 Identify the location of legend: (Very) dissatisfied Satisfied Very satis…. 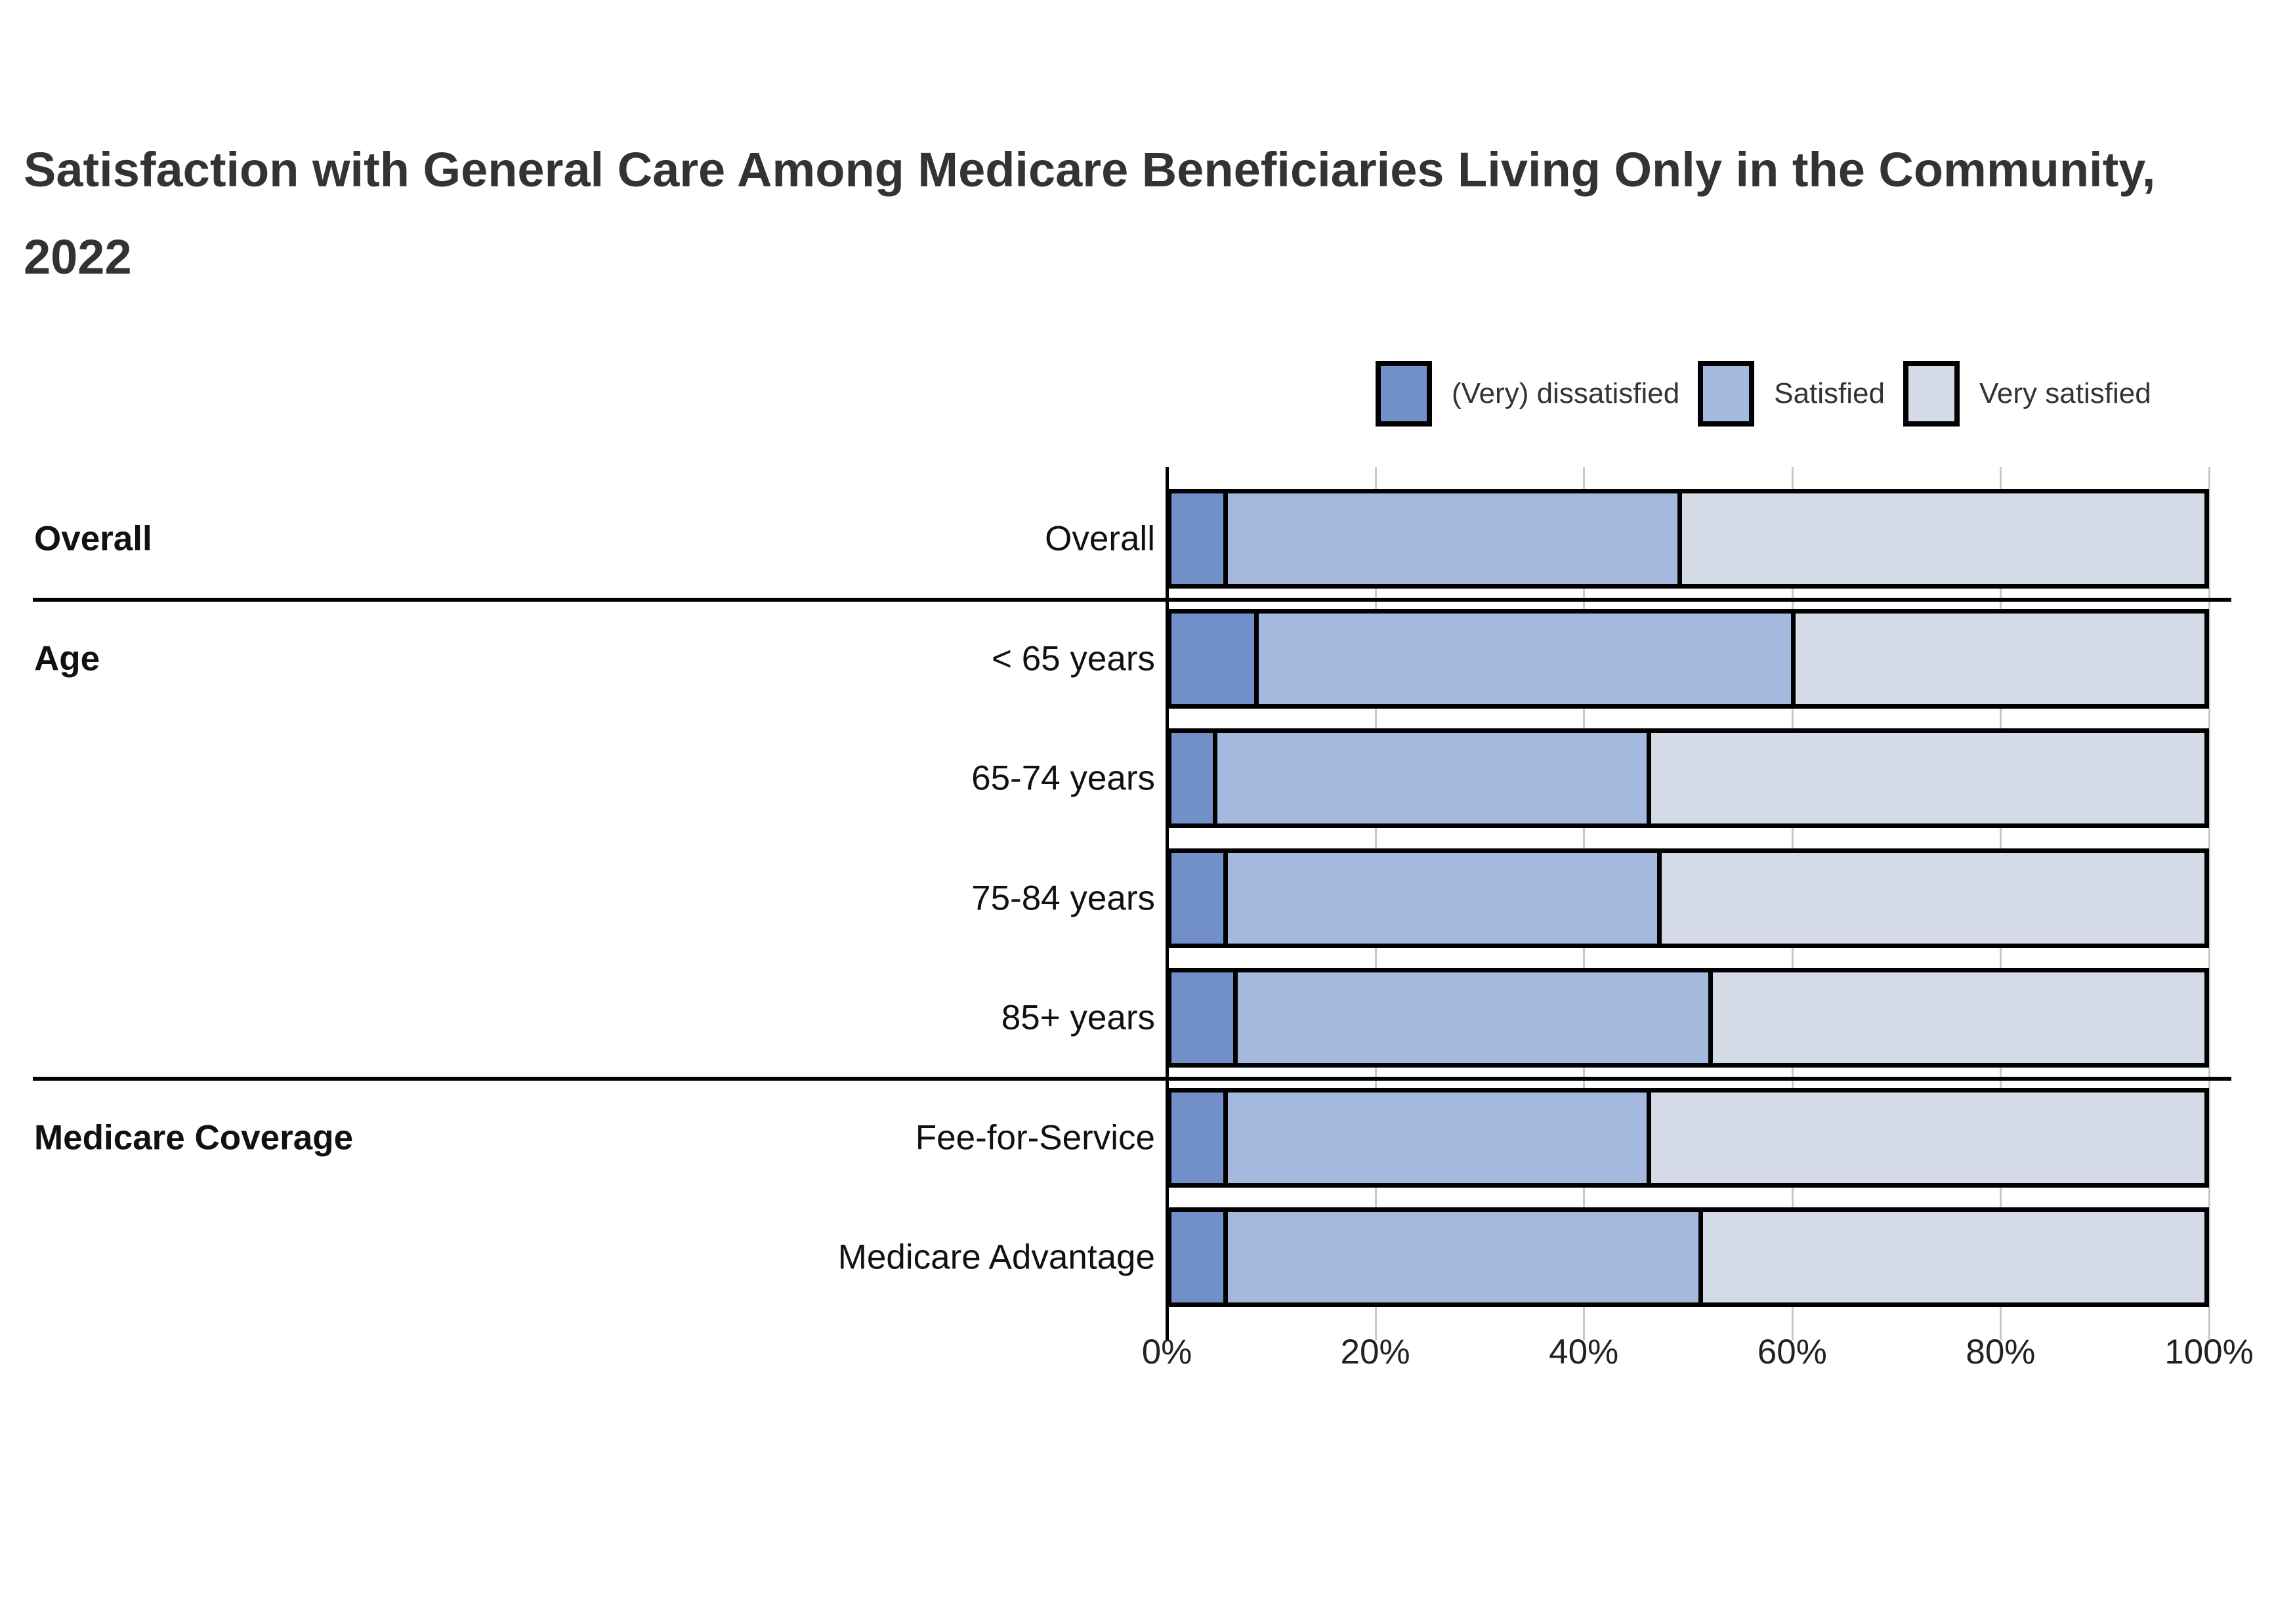
(1763, 394).